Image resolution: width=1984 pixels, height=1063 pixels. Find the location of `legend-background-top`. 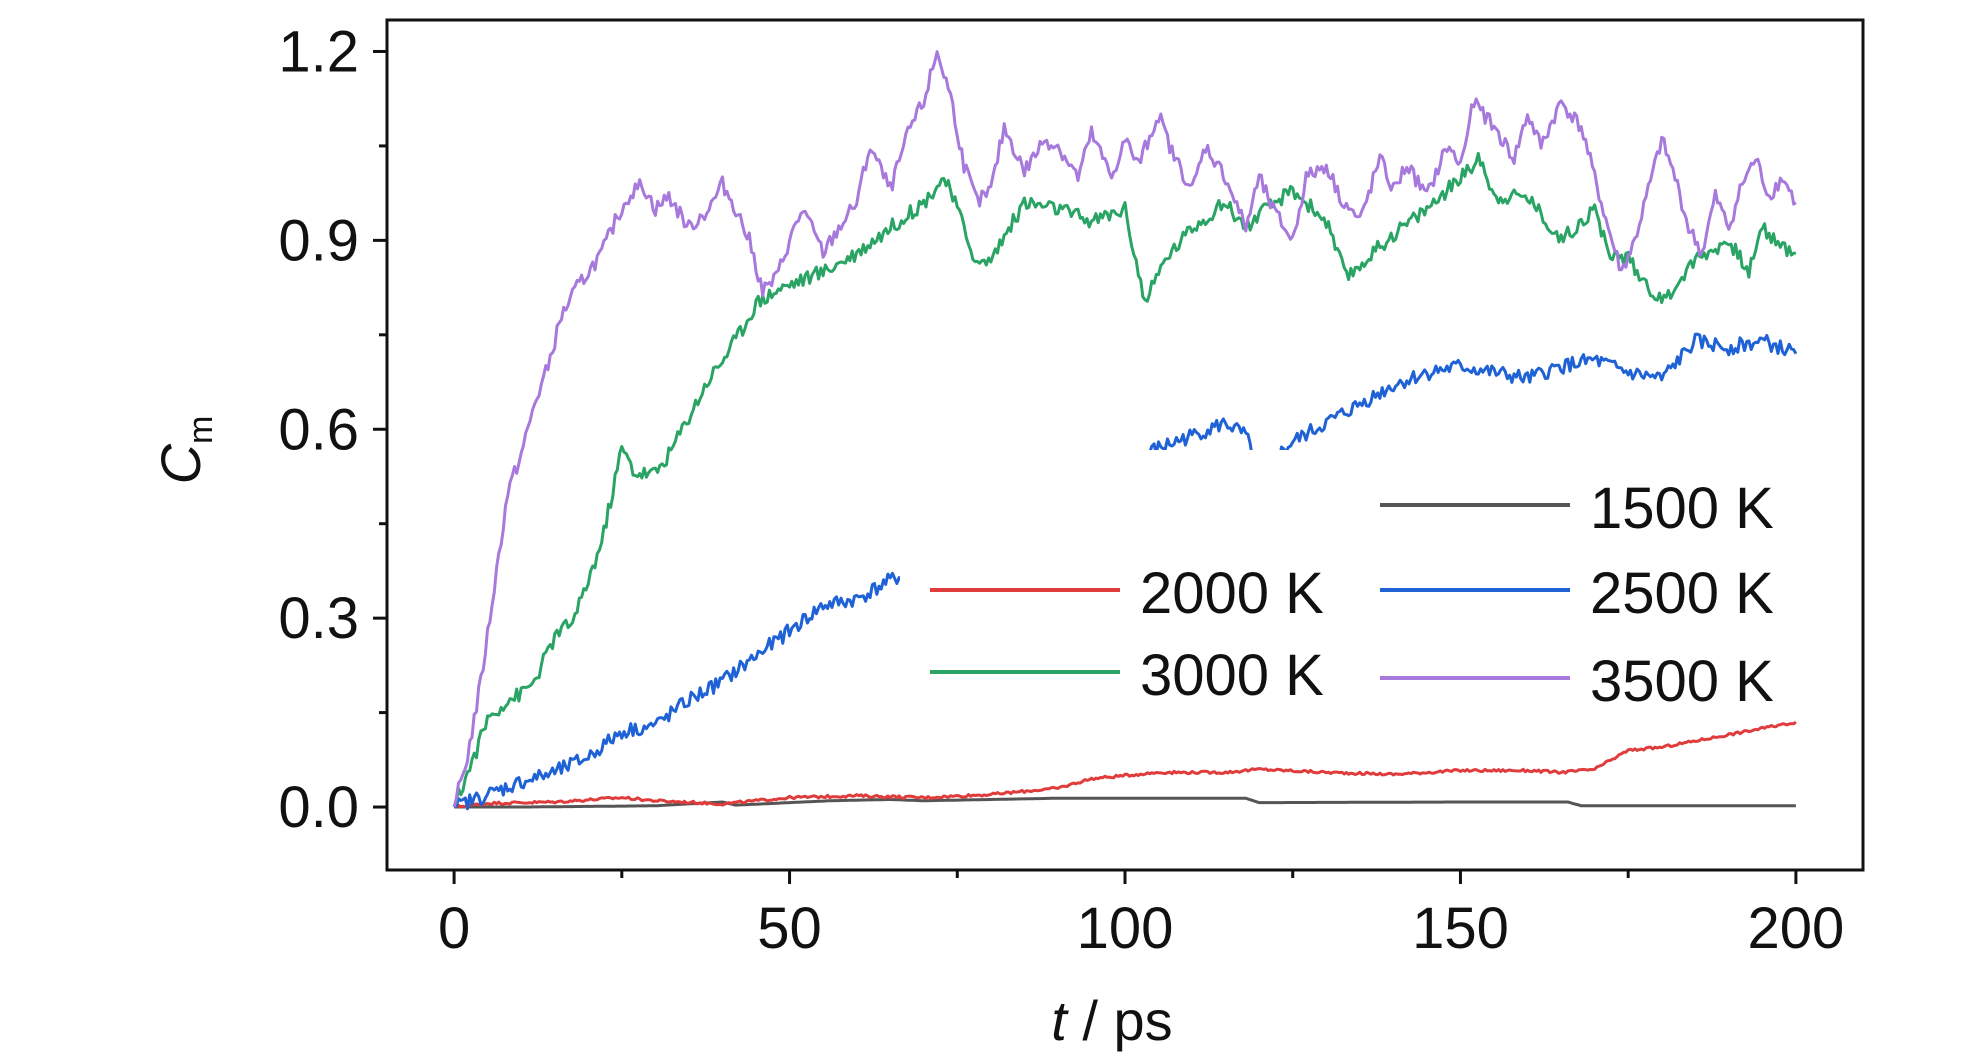

legend-background-top is located at coordinates (1567, 490).